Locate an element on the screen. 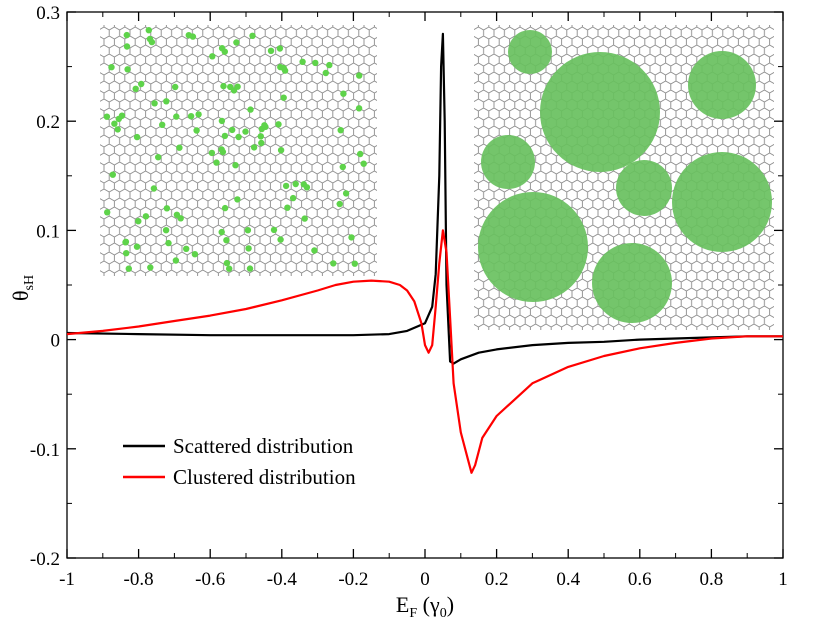 This screenshot has width=830, height=623. x-tick-label: -1 is located at coordinates (67, 579).